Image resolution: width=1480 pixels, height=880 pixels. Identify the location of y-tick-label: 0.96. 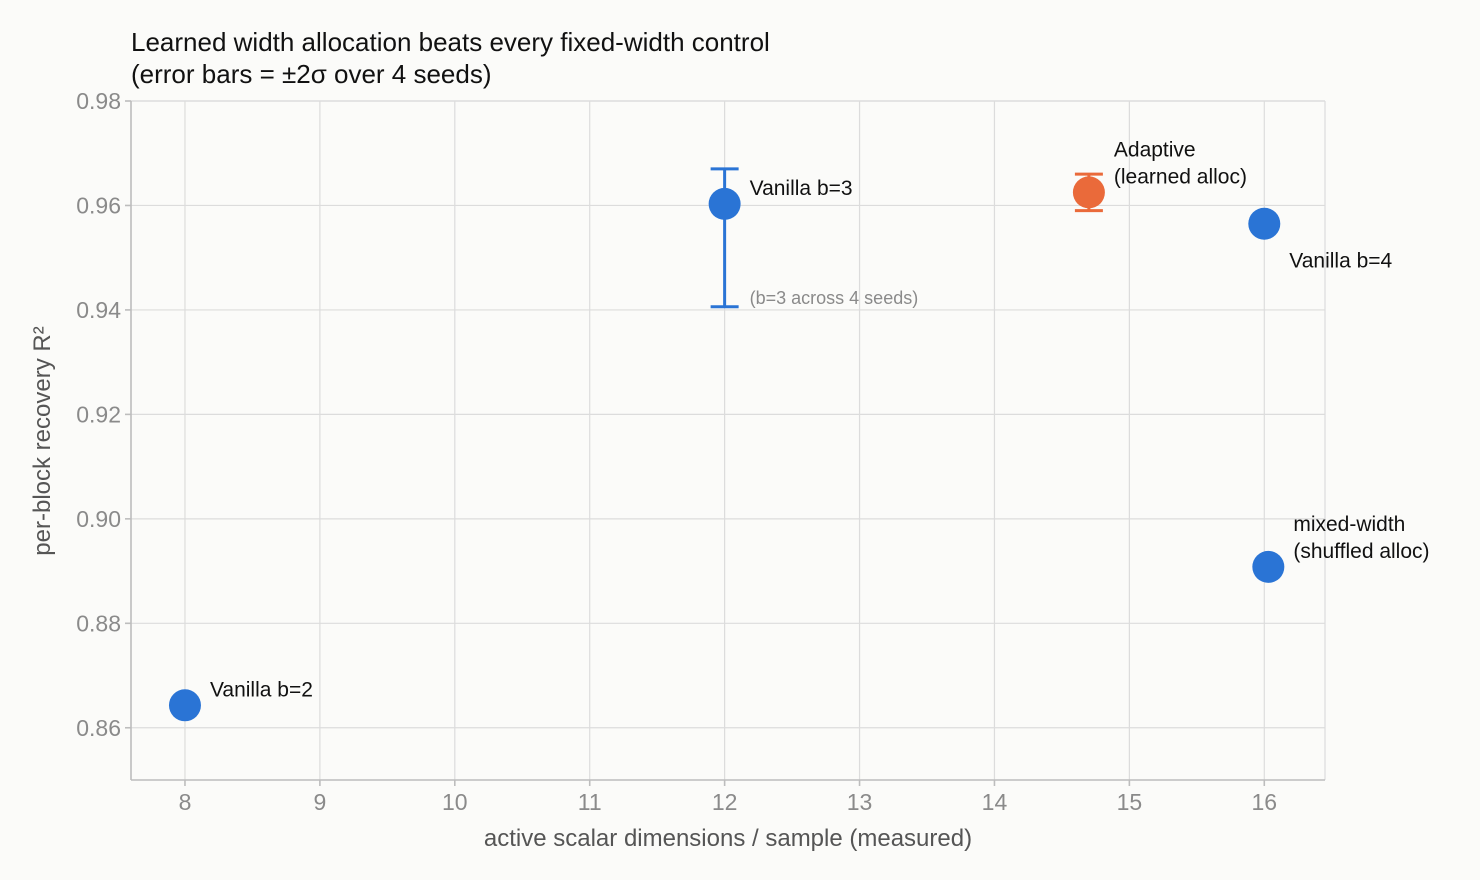
(98, 205).